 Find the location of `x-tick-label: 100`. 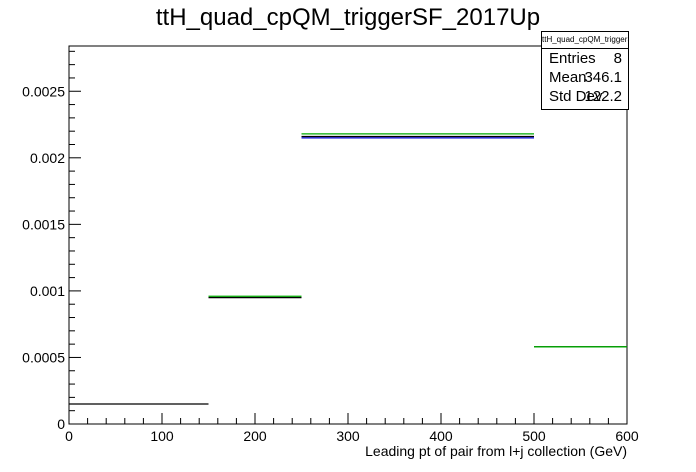

x-tick-label: 100 is located at coordinates (162, 436).